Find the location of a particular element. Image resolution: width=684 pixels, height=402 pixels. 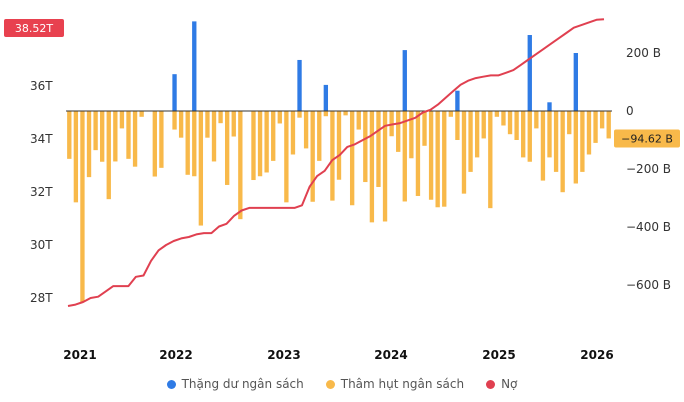

x-tick-label: 2024 is located at coordinates (390, 355).